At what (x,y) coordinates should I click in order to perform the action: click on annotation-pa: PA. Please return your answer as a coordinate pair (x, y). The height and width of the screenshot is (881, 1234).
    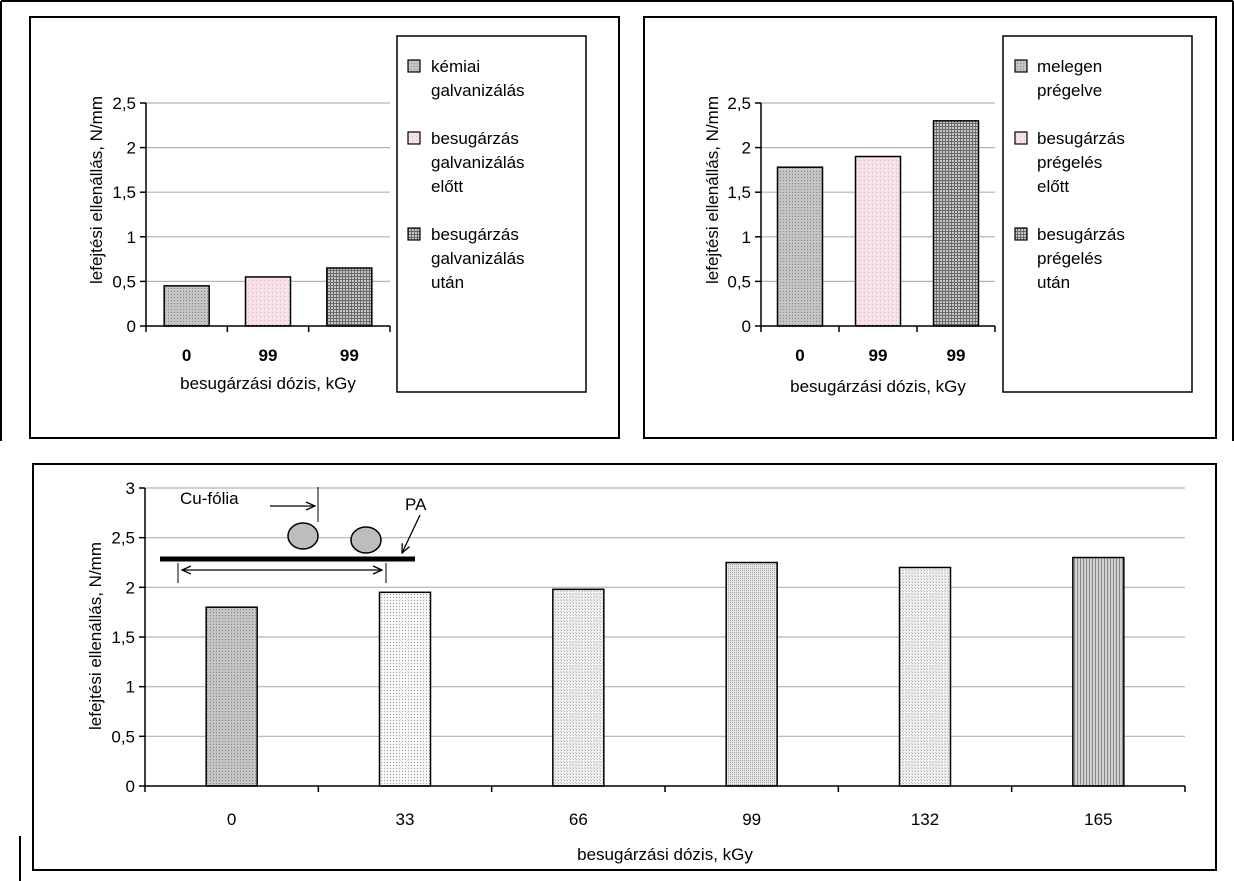
    Looking at the image, I should click on (416, 504).